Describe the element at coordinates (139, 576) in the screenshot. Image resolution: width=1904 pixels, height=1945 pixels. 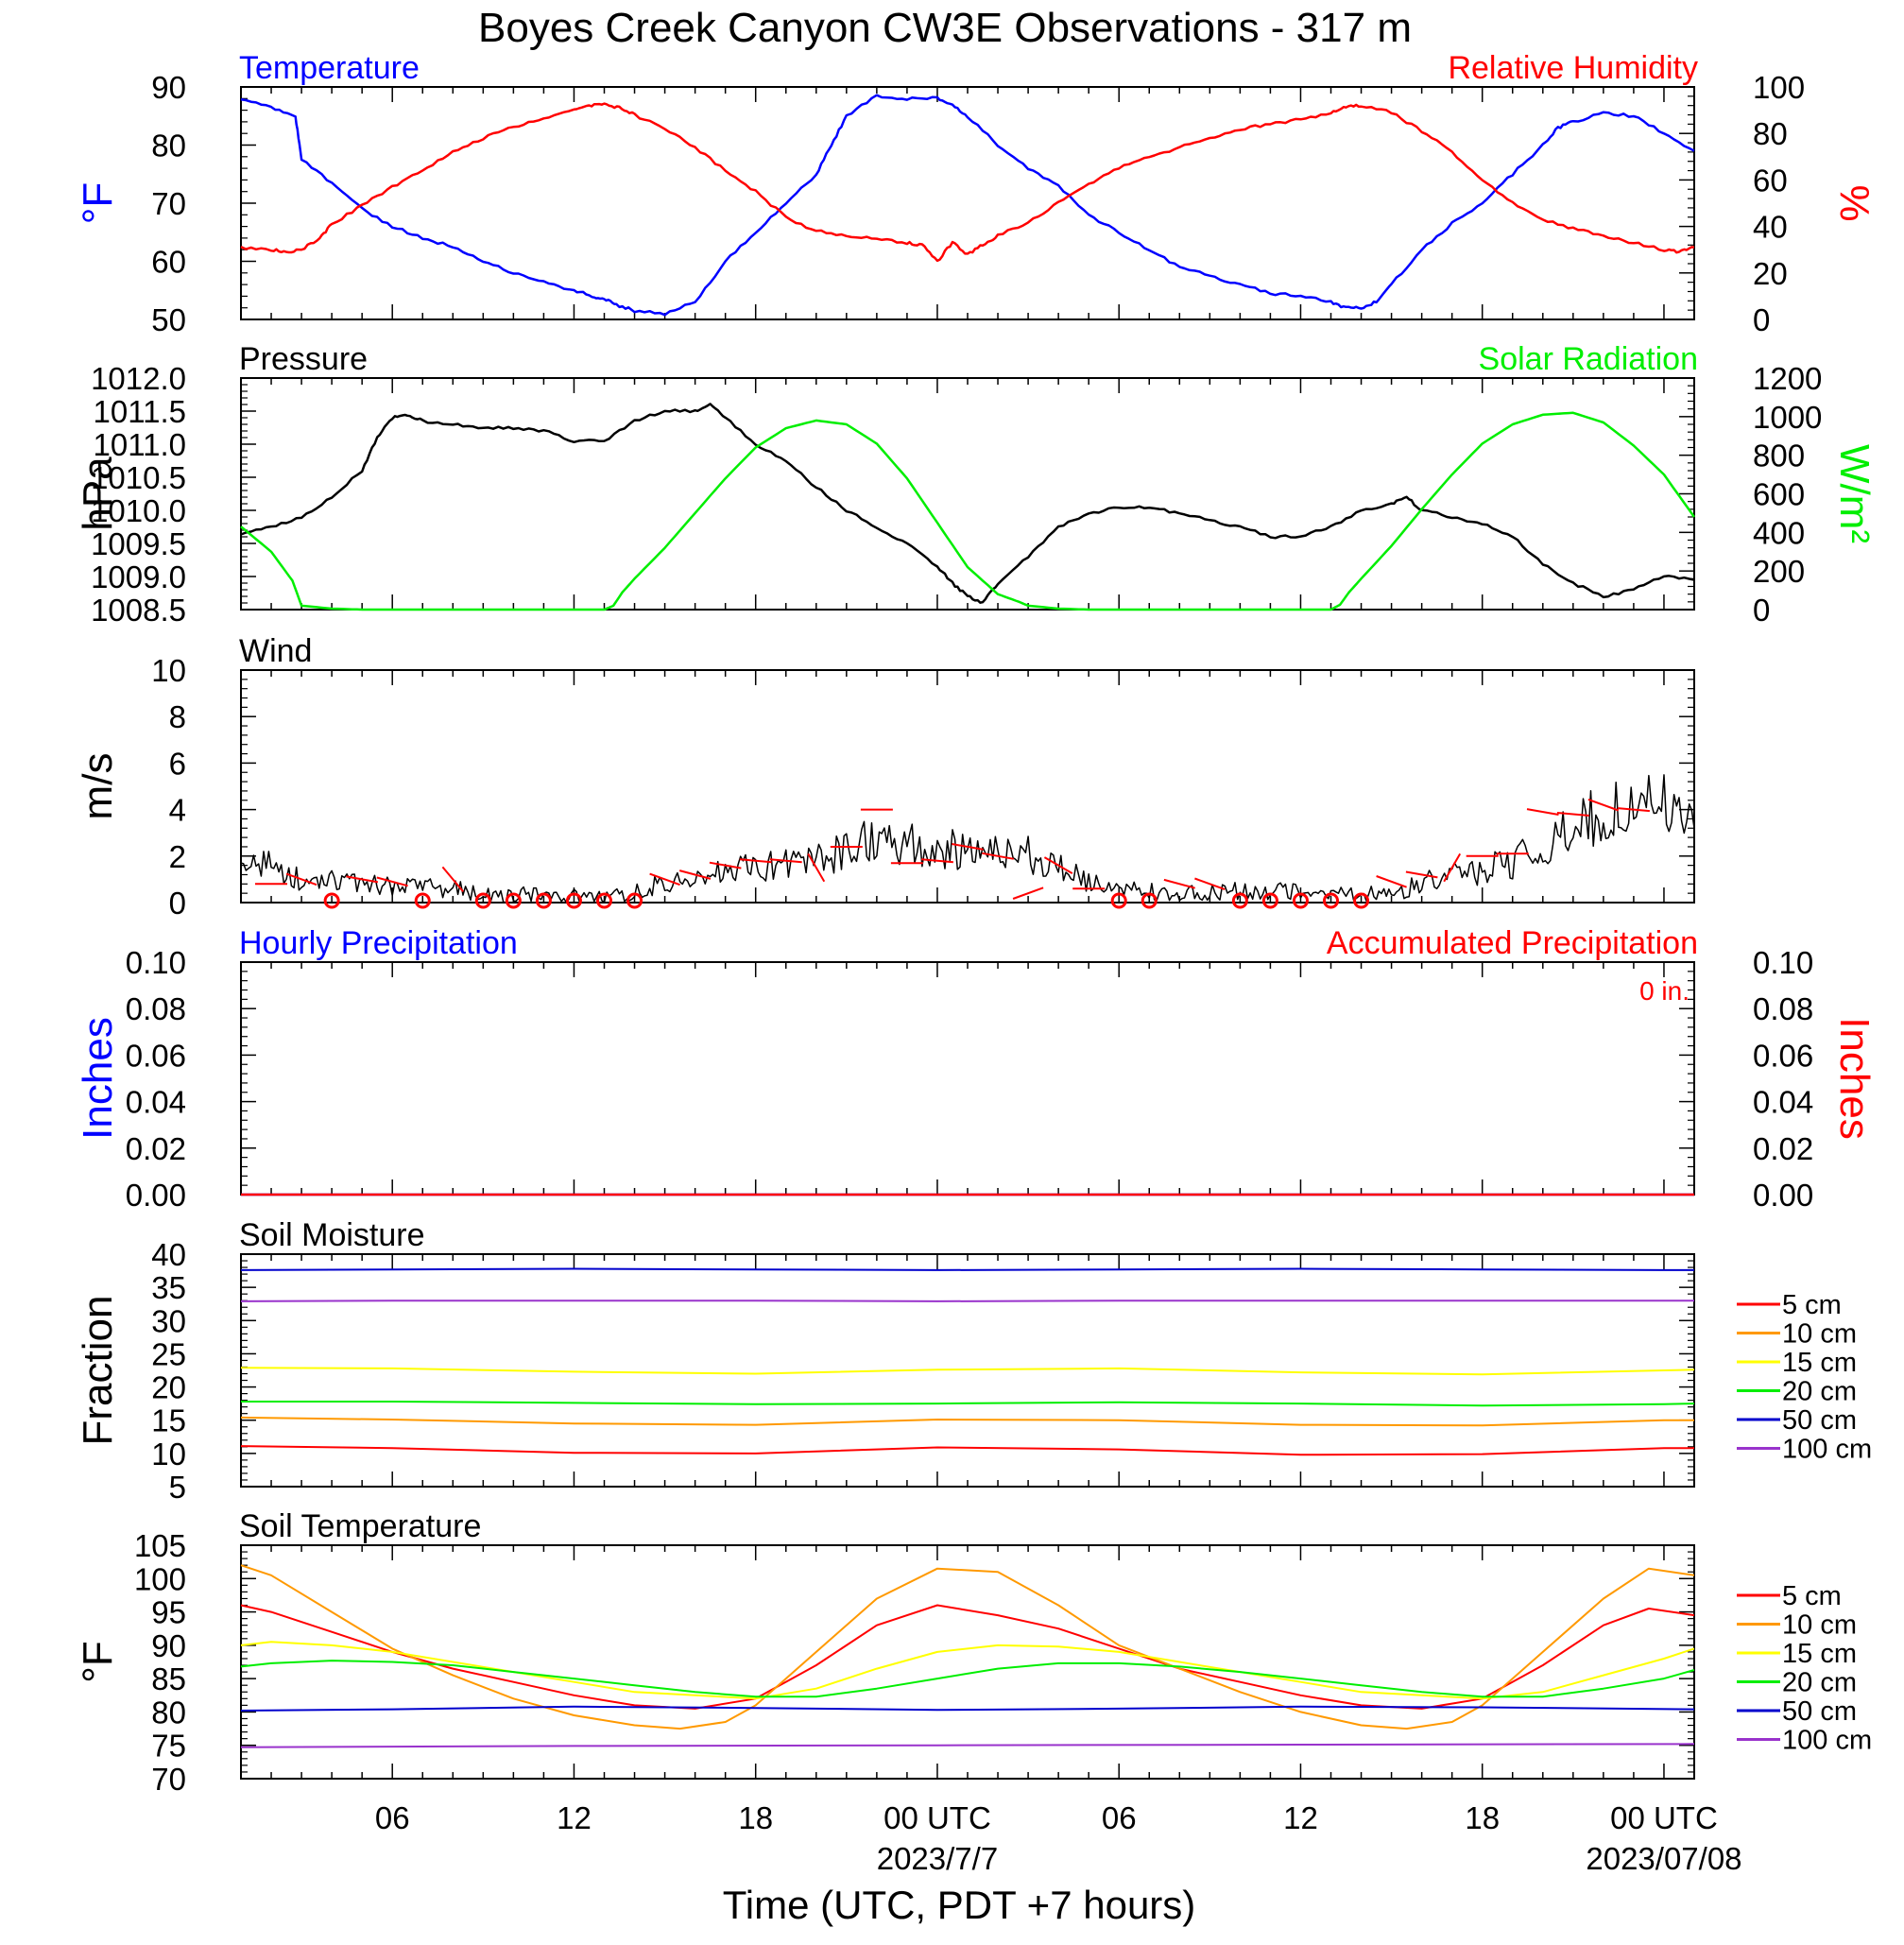
I see `y-tick-label: 1009.0` at that location.